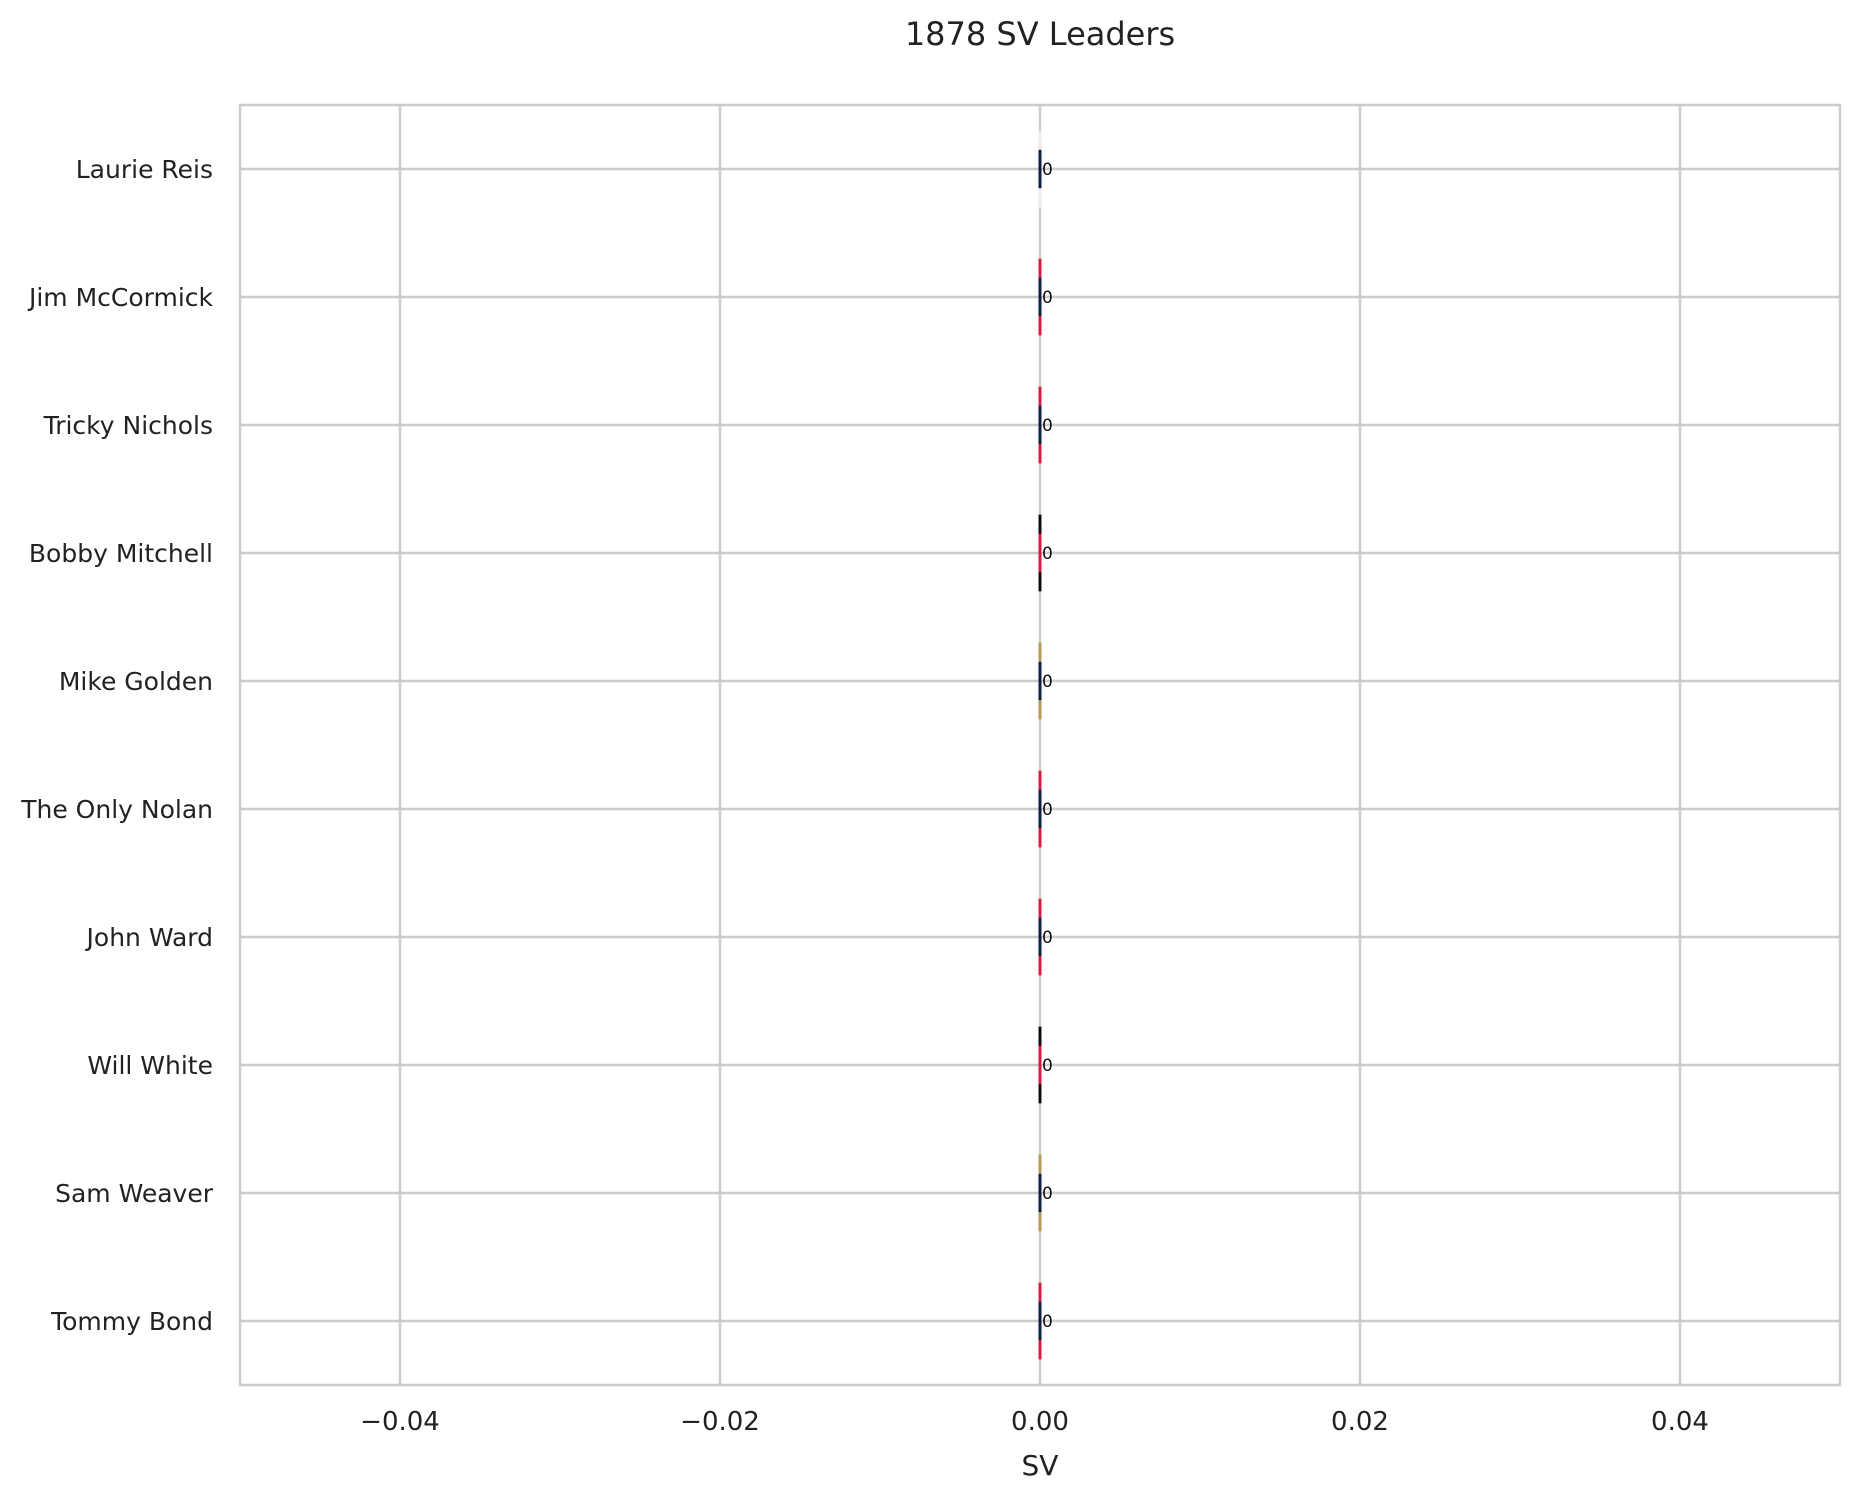 This screenshot has height=1500, width=1859. Describe the element at coordinates (121, 553) in the screenshot. I see `y-tick-label: Bobby Mitchell` at that location.